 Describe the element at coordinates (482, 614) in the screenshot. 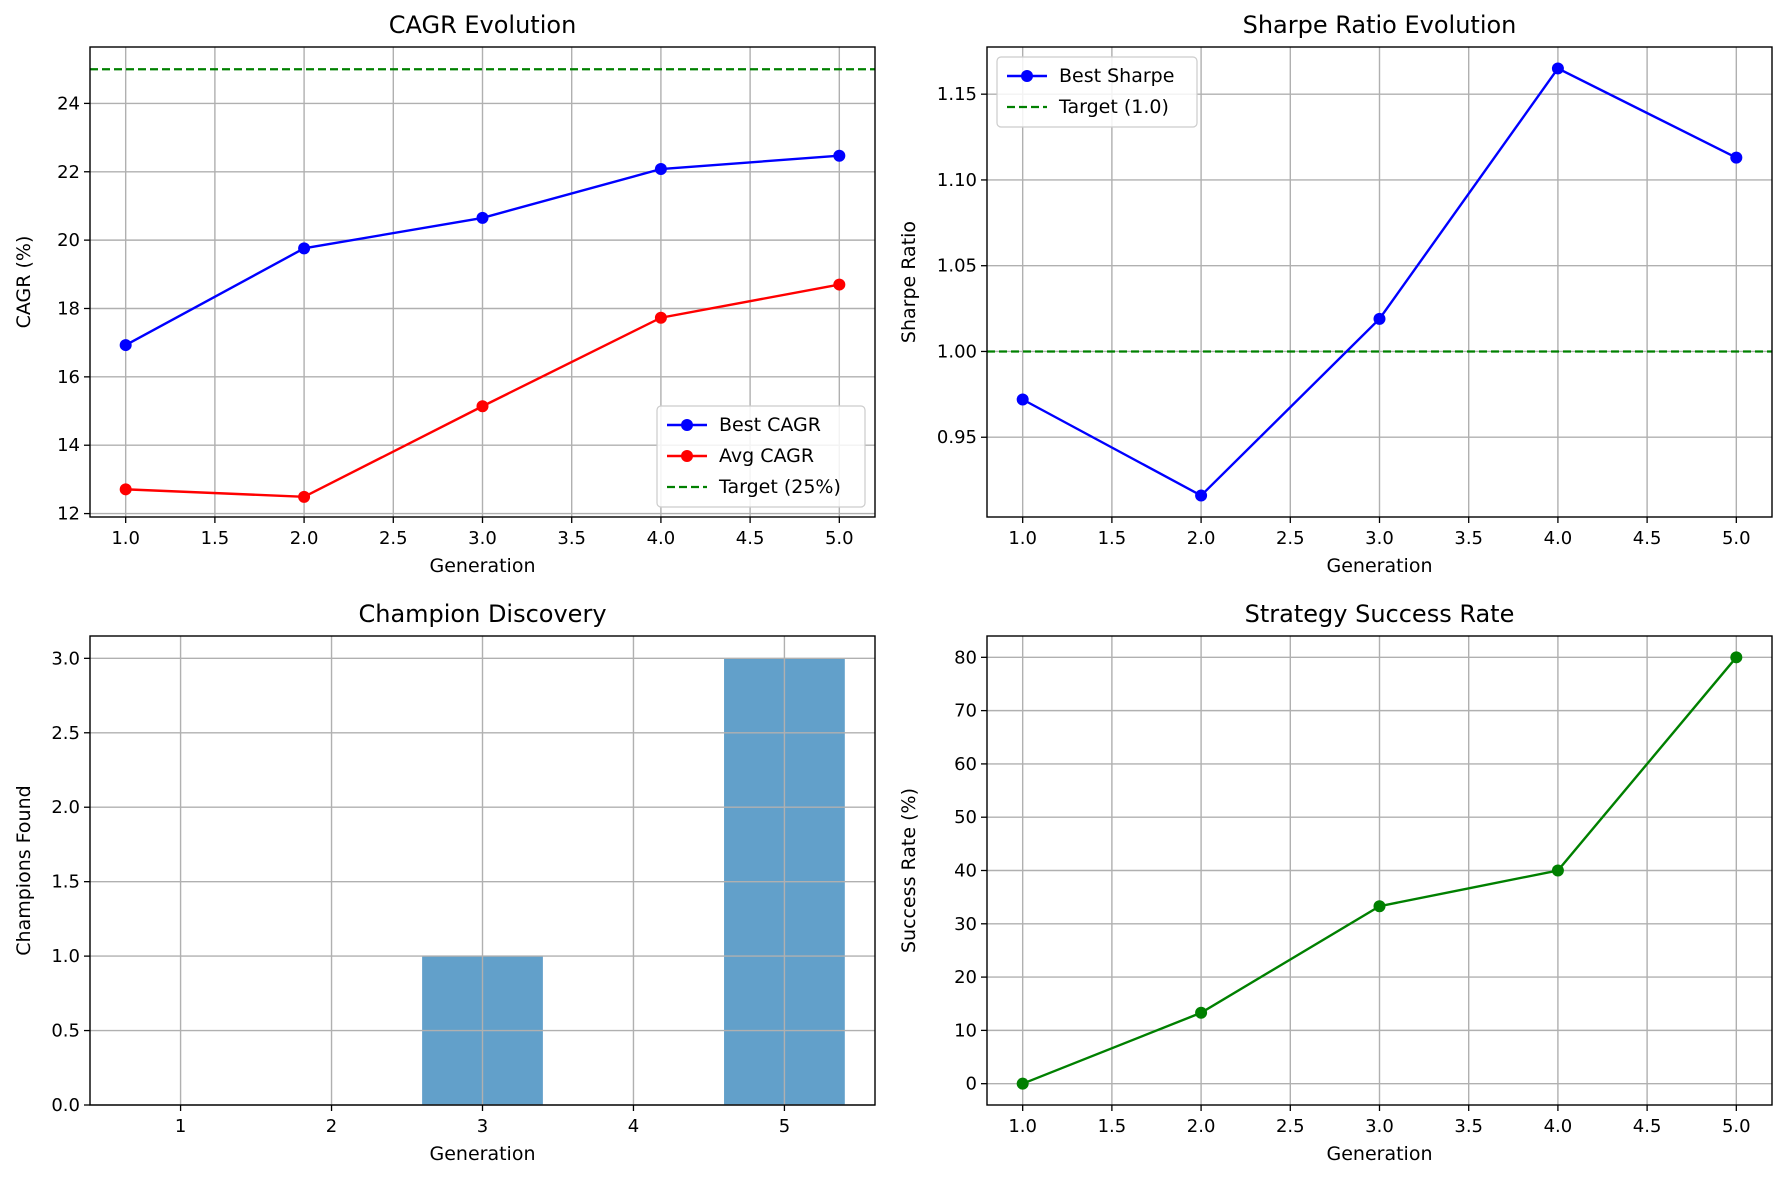

I see `chart-title: Champion Discovery` at that location.